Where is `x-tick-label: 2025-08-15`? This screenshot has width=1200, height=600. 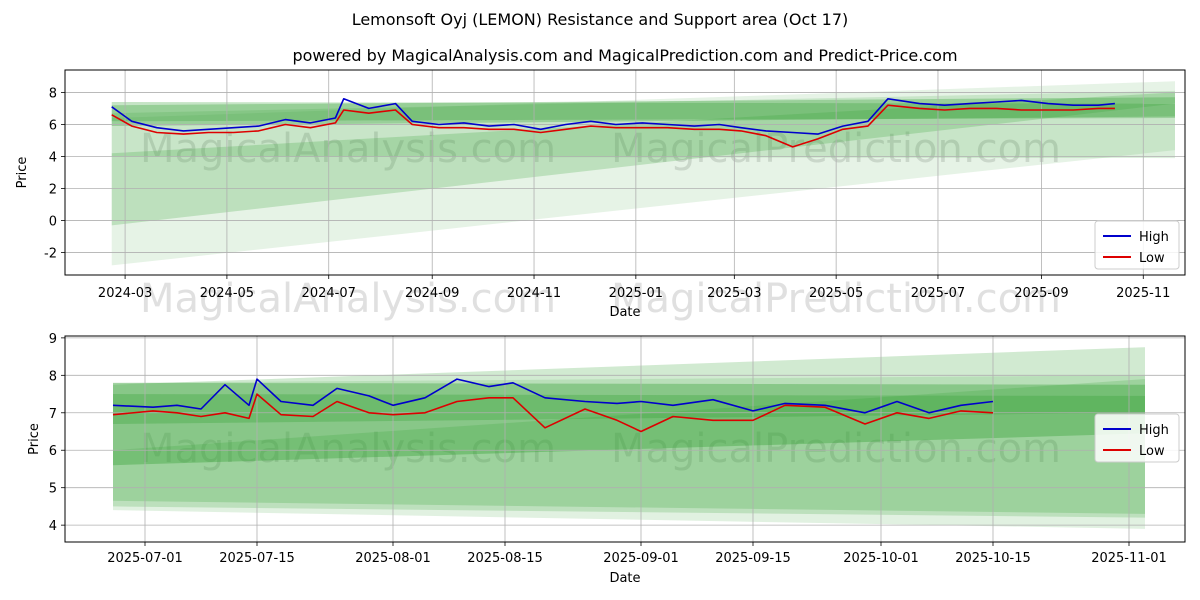
x-tick-label: 2025-08-15 is located at coordinates (505, 558).